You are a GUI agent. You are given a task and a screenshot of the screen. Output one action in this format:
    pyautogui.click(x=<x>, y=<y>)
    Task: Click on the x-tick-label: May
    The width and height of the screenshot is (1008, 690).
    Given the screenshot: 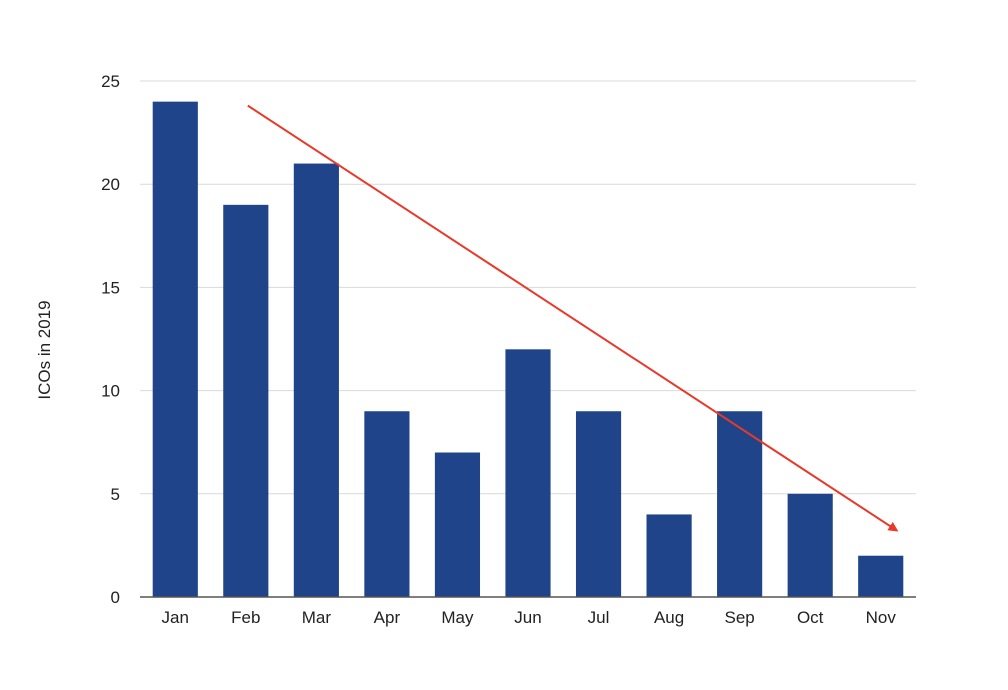 What is the action you would take?
    pyautogui.click(x=457, y=617)
    